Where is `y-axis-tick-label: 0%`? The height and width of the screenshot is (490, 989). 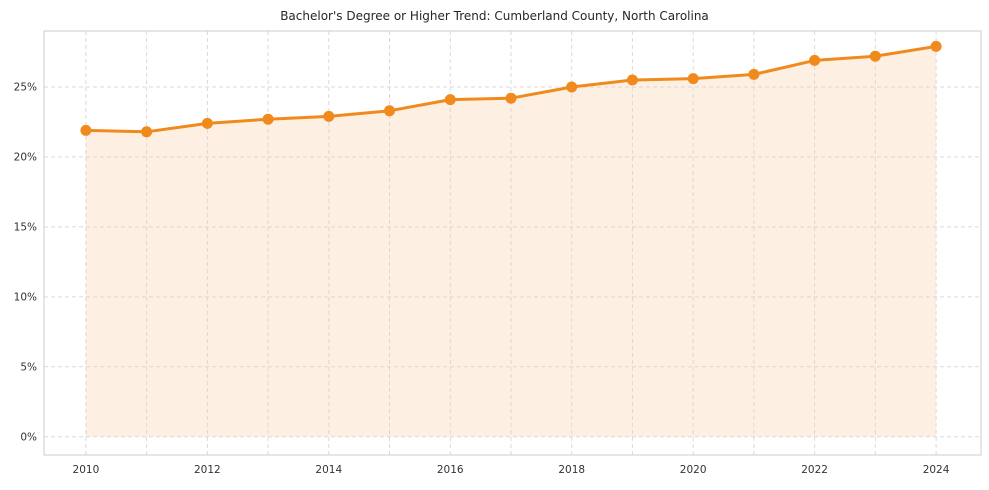 y-axis-tick-label: 0% is located at coordinates (28, 437).